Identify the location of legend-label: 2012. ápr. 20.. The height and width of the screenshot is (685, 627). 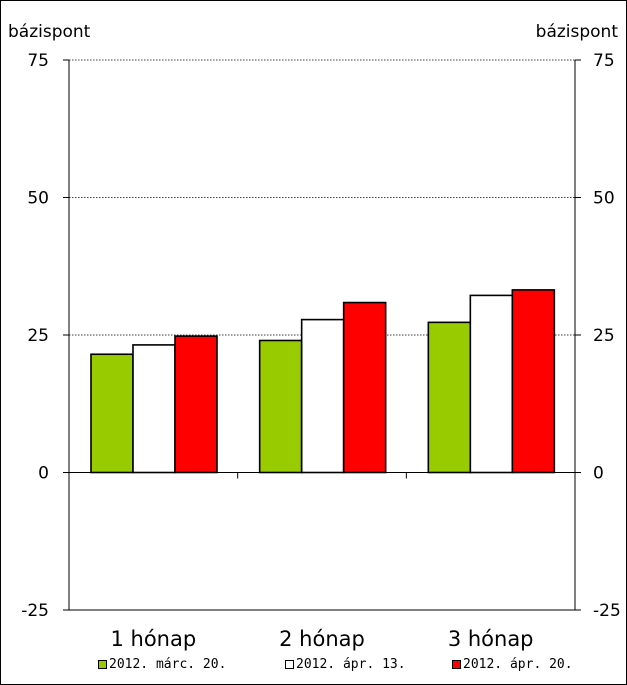
(518, 664).